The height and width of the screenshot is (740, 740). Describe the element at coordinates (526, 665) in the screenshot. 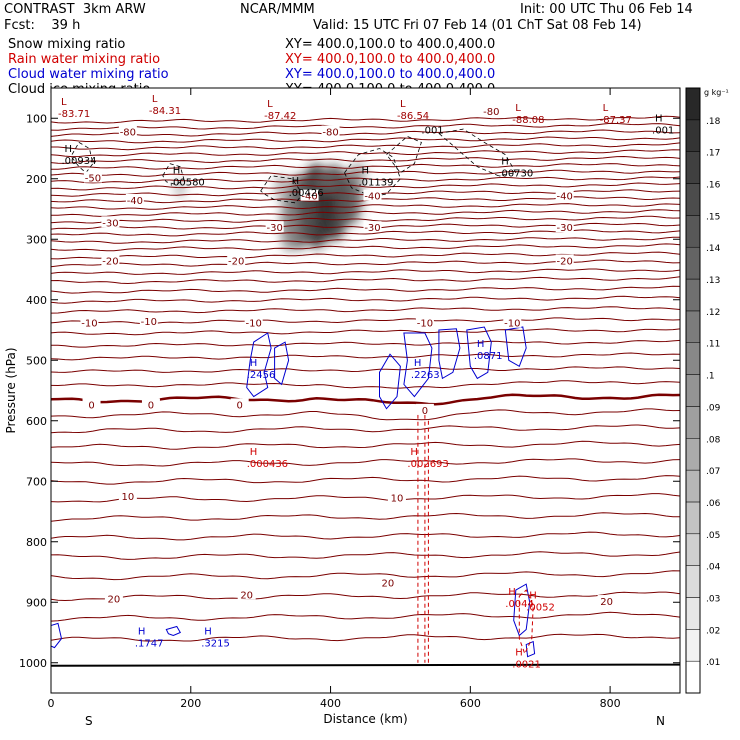

I see `extremum-value: .0021` at that location.